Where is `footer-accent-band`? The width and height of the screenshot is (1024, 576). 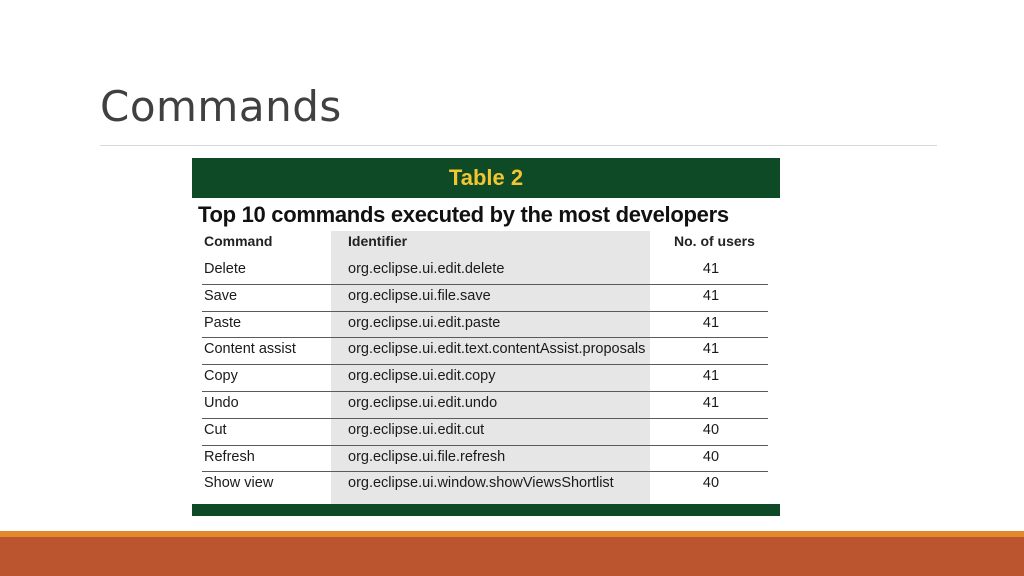 footer-accent-band is located at coordinates (512, 534).